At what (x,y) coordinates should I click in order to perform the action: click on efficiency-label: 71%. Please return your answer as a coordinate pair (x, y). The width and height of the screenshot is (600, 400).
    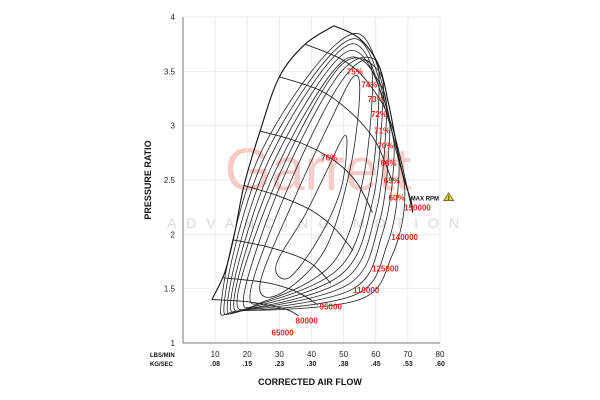
    Looking at the image, I should click on (382, 130).